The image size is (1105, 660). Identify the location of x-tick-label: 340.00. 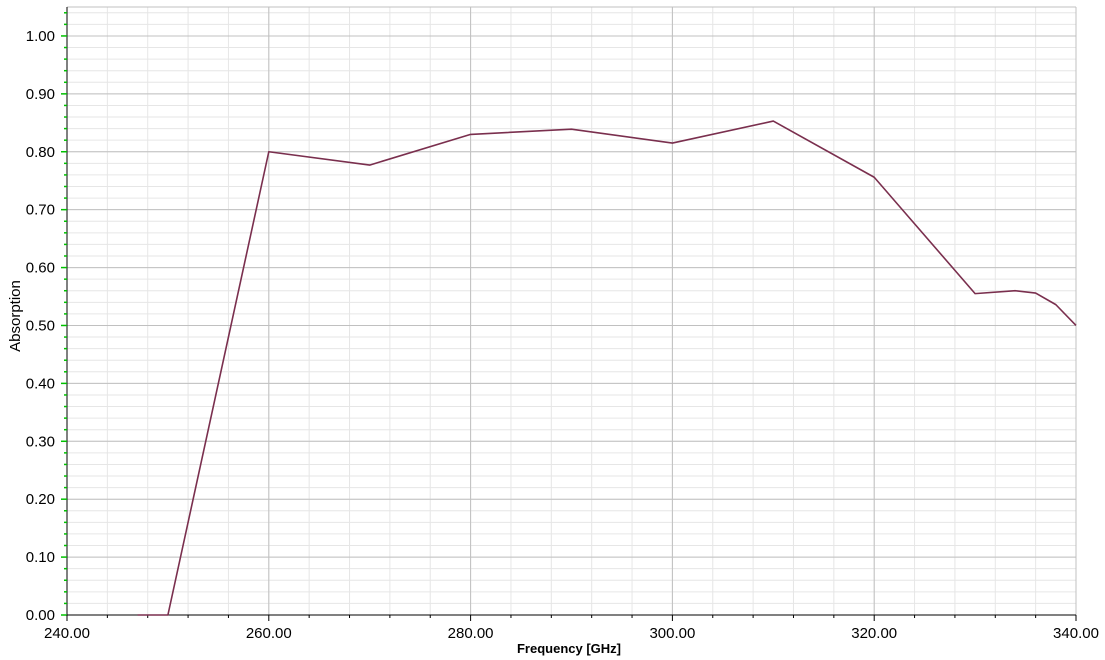
(1076, 633).